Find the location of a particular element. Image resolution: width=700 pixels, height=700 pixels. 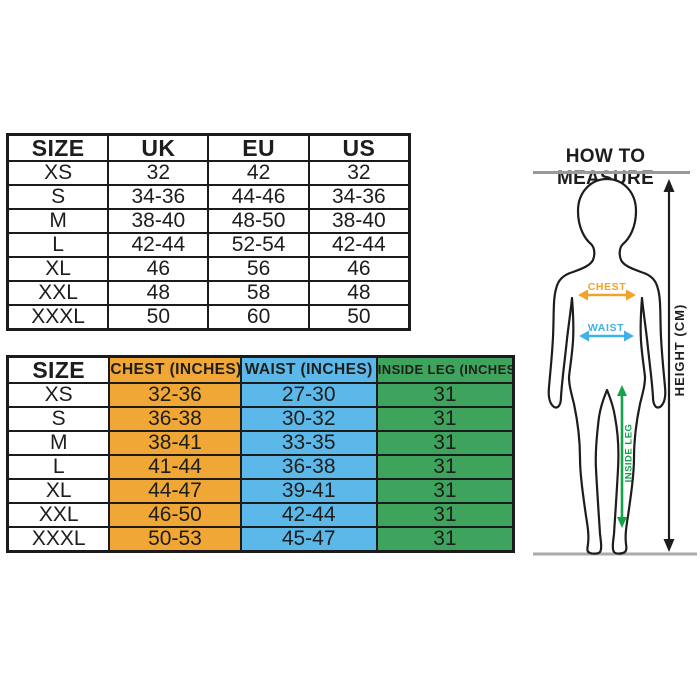

table-row: XL 46 56 46 is located at coordinates (208, 269).